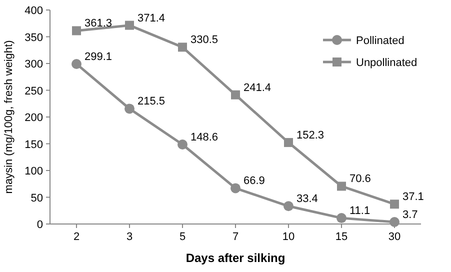 The height and width of the screenshot is (272, 451). Describe the element at coordinates (307, 199) in the screenshot. I see `data-label: 33.4` at that location.